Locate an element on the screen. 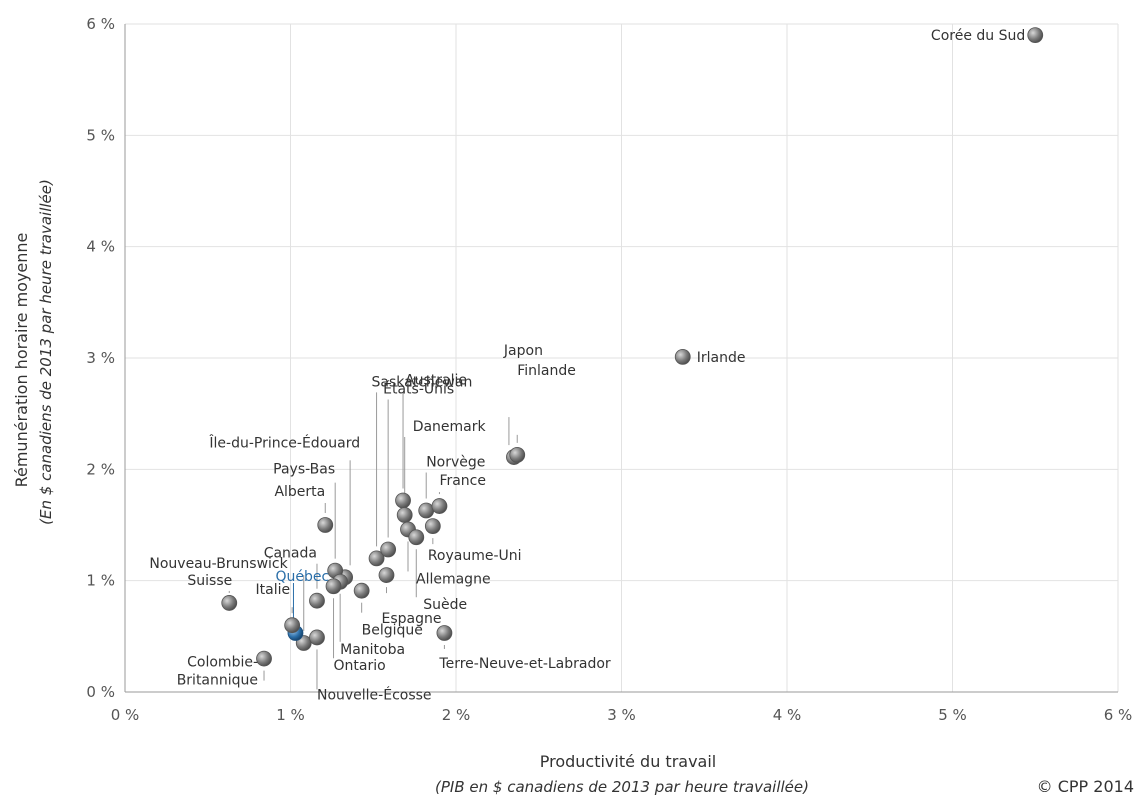 This screenshot has width=1138, height=798. point-label: Japon is located at coordinates (523, 351).